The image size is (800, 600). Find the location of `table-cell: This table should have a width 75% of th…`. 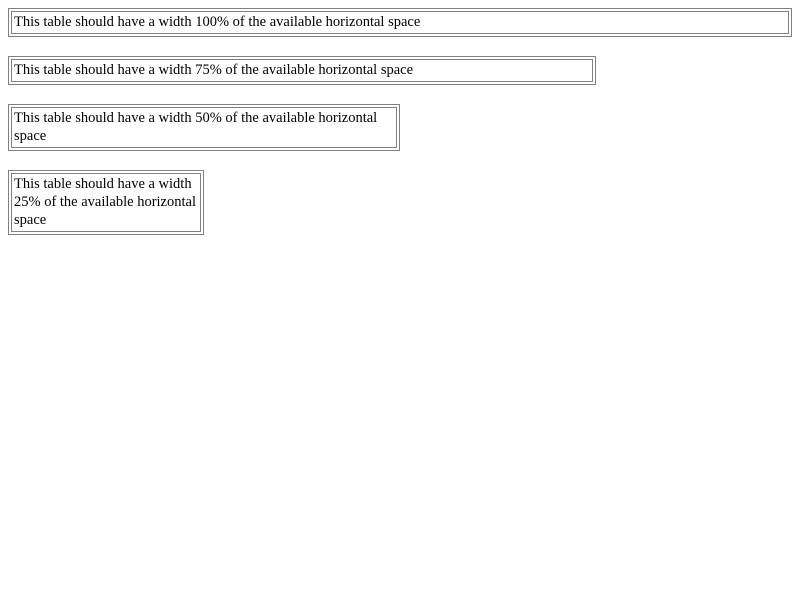

table-cell: This table should have a width 75% of th… is located at coordinates (302, 70).